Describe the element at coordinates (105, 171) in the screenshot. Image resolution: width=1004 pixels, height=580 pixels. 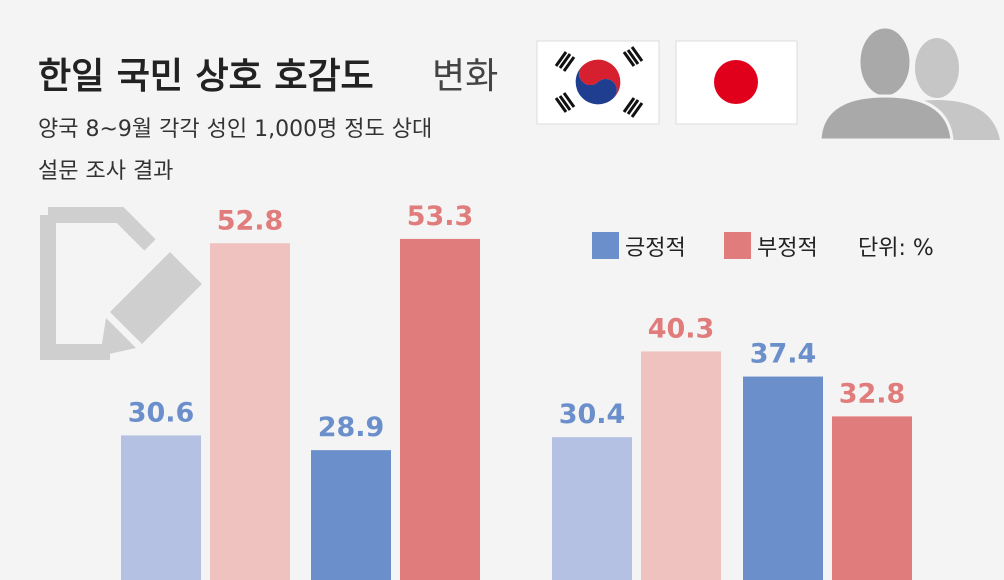
I see `subtitle-line: 설문 조사 결과` at that location.